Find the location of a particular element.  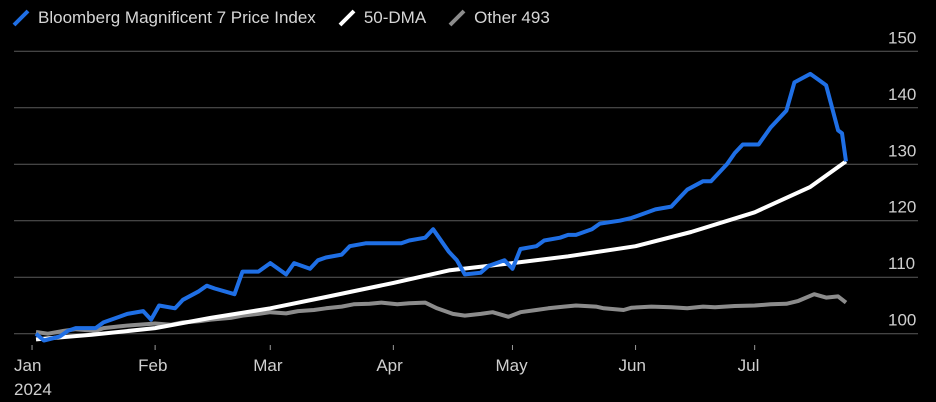

x-tick-label: Jul is located at coordinates (749, 365).